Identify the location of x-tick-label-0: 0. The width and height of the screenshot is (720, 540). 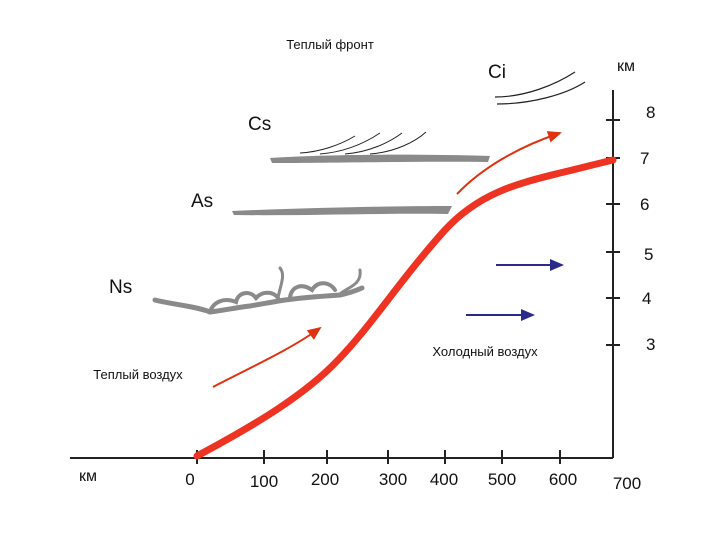
(189, 479).